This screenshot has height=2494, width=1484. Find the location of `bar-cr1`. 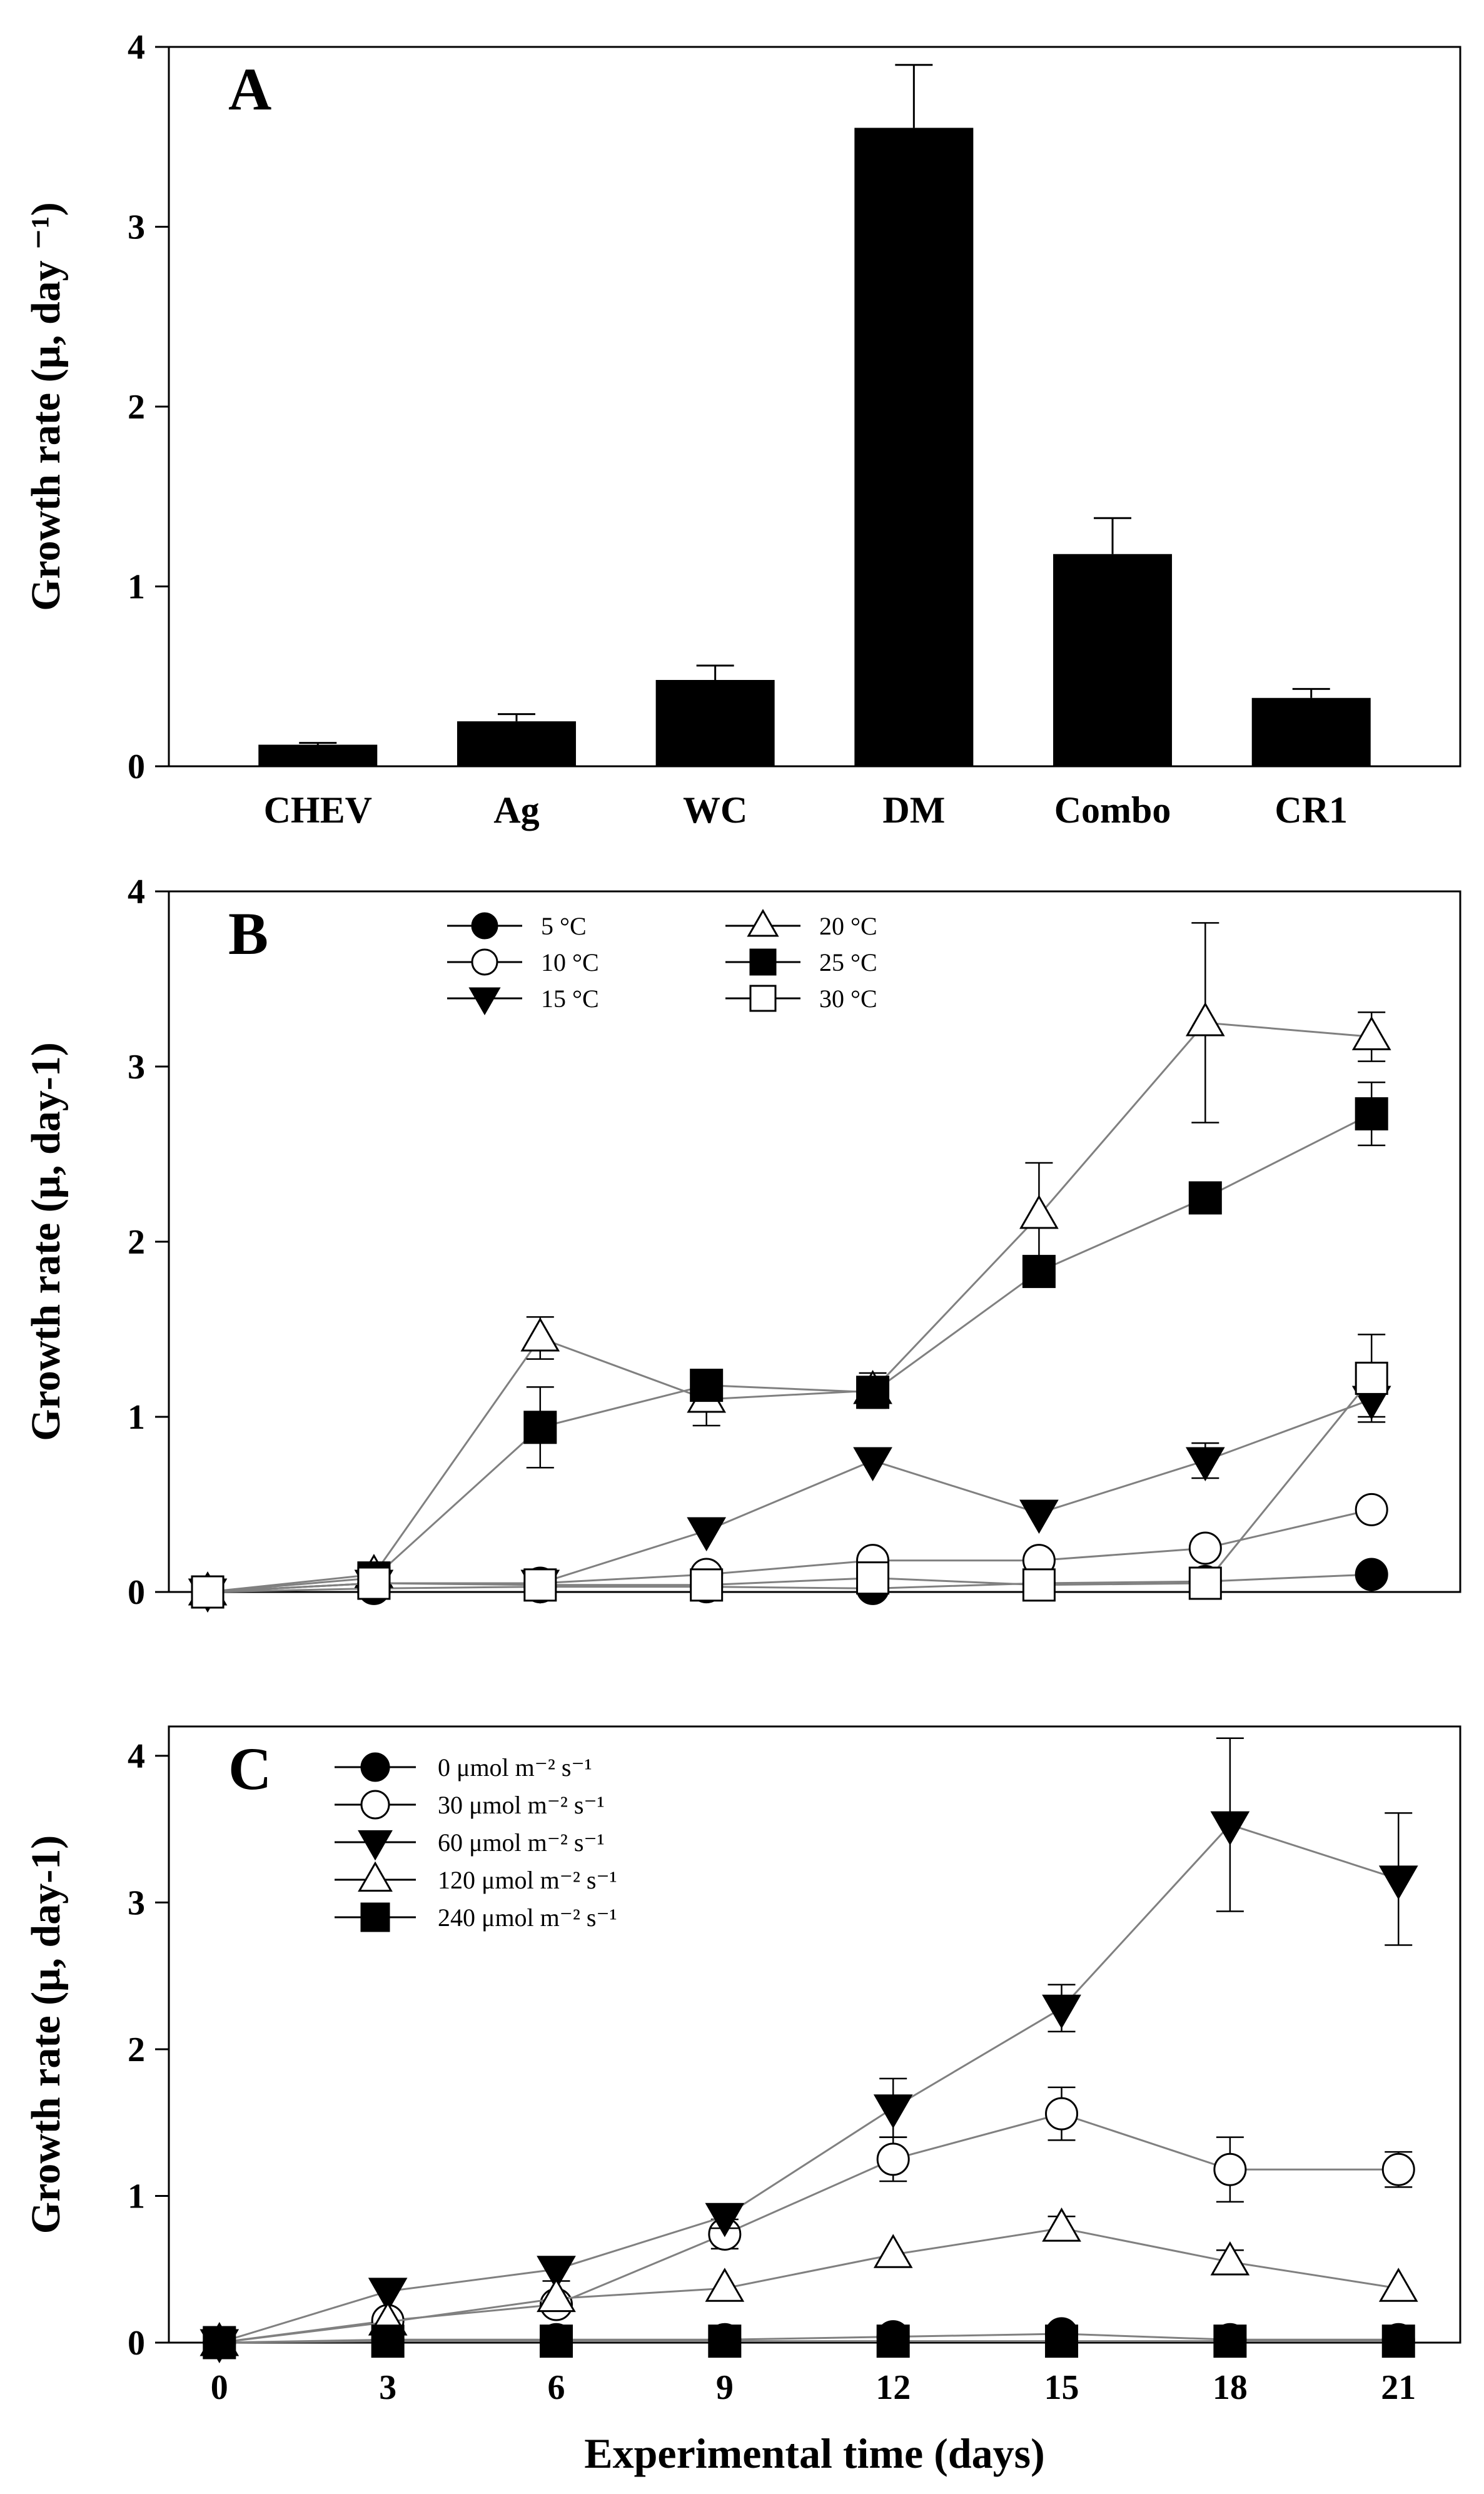

bar-cr1 is located at coordinates (1311, 731).